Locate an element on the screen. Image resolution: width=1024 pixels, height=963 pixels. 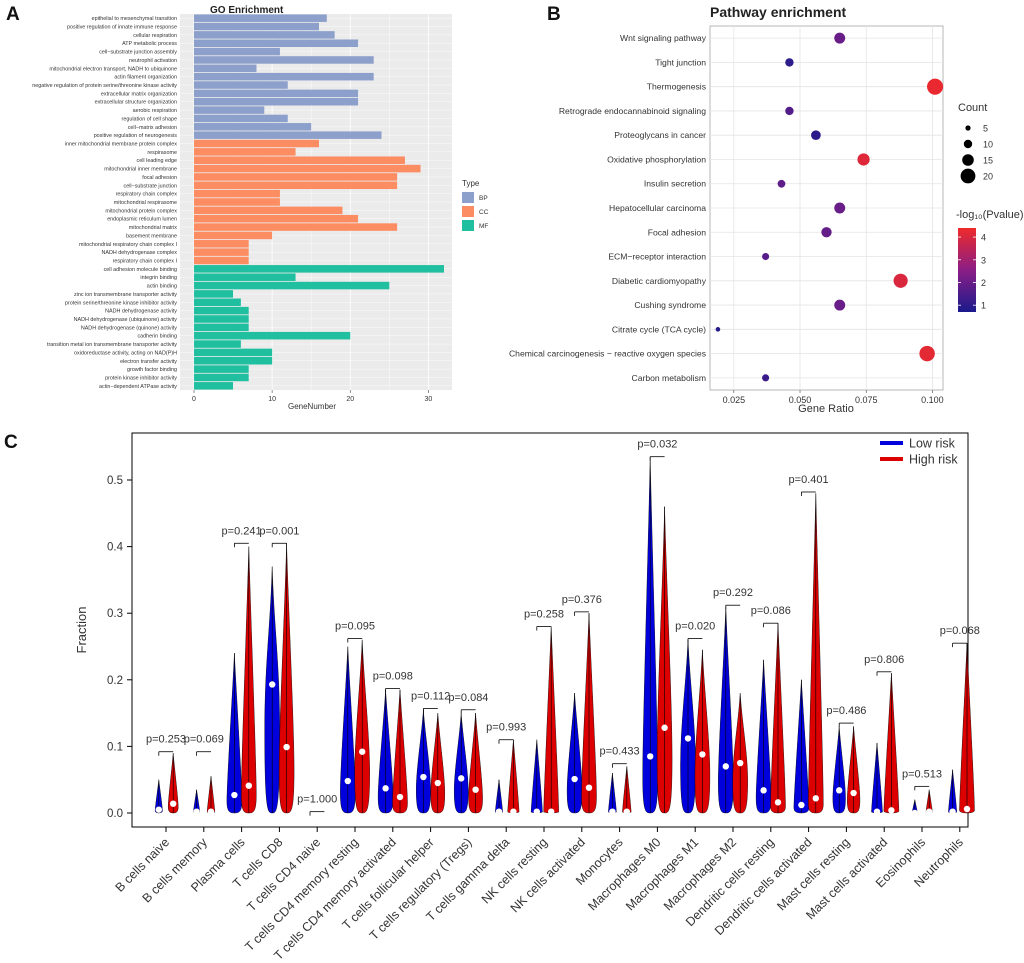
violin-high-mast-cells-activated-median is located at coordinates (891, 810).